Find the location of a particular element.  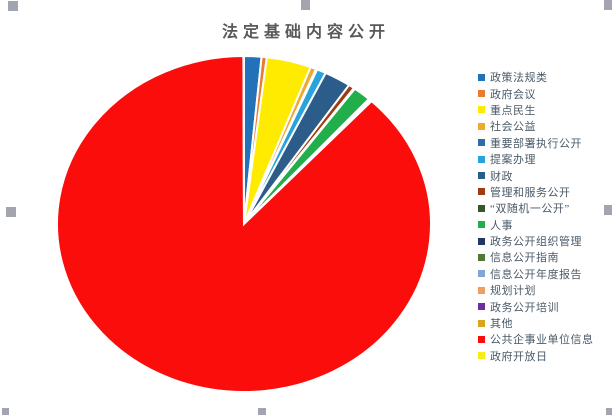

selection-handle-middle-right is located at coordinates (608, 210).